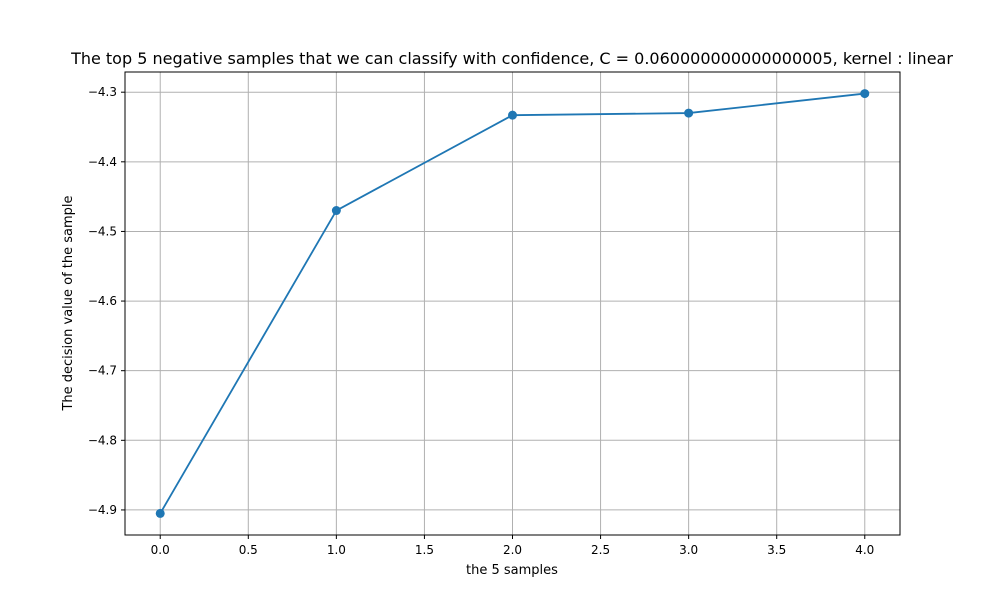 This screenshot has width=1000, height=600. Describe the element at coordinates (102, 371) in the screenshot. I see `y-tick-label: −4.7` at that location.